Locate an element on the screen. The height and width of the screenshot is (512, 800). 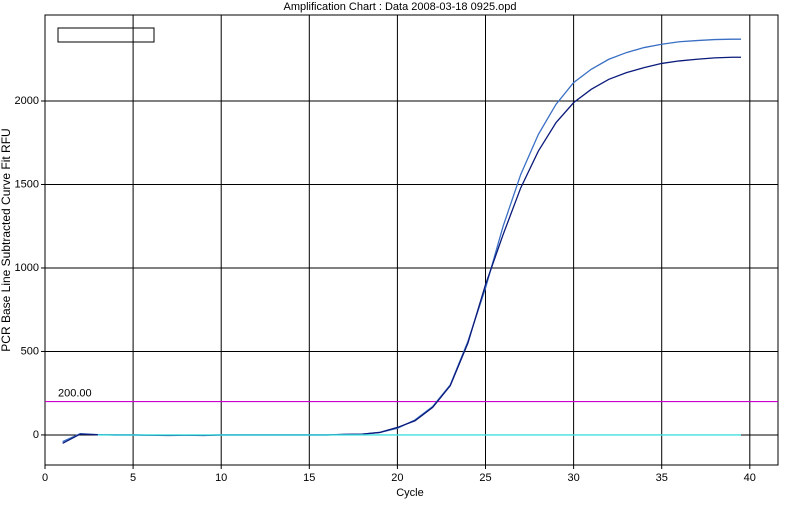
y-tick-label: 500 is located at coordinates (30, 351).